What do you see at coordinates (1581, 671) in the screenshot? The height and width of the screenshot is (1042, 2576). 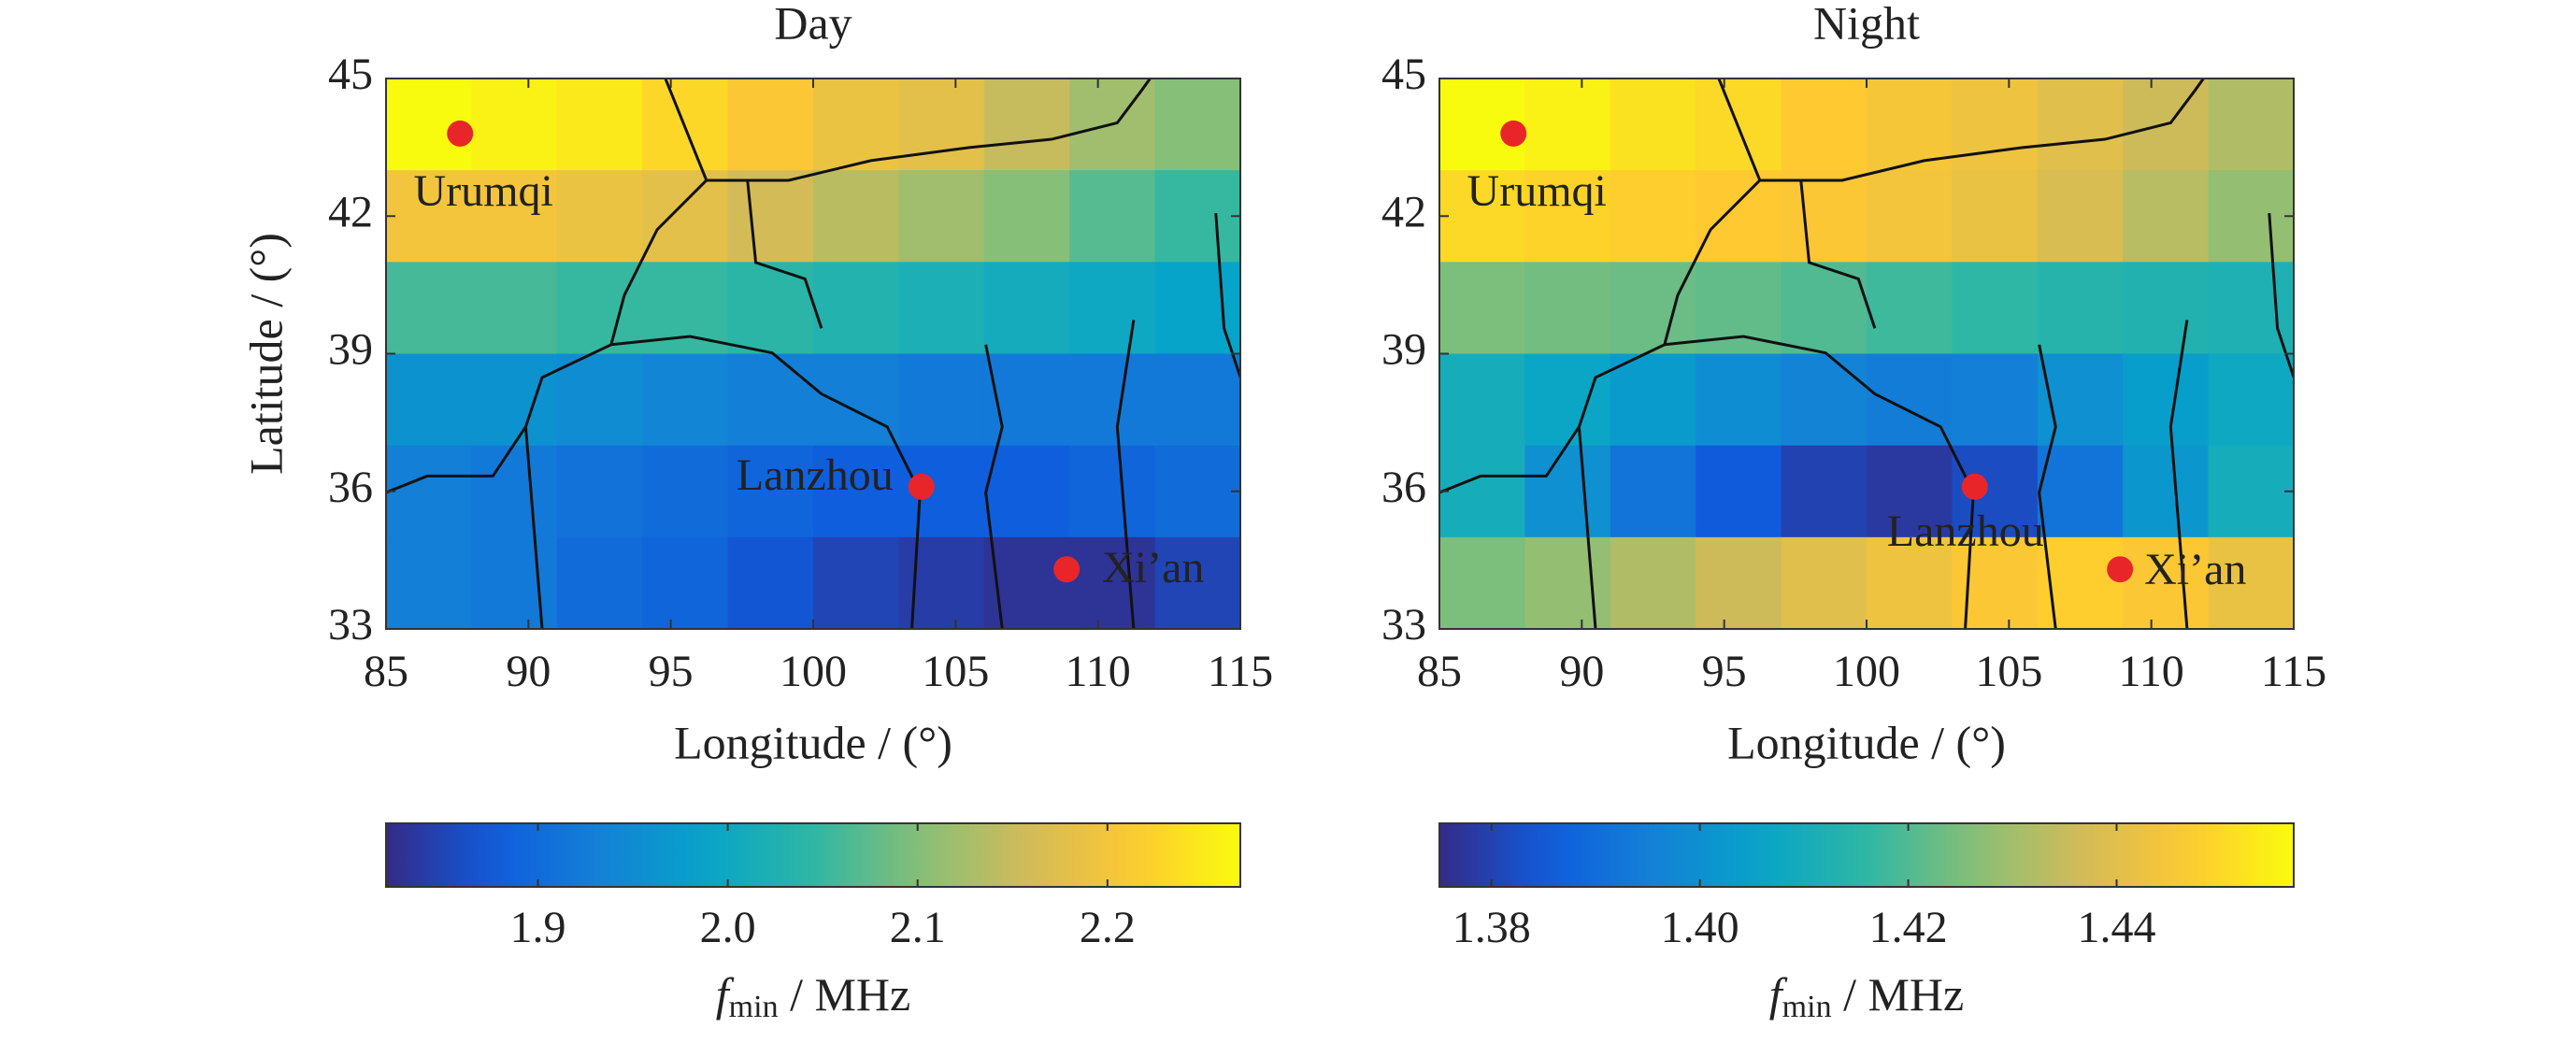 I see `x-tick-label: 90` at bounding box center [1581, 671].